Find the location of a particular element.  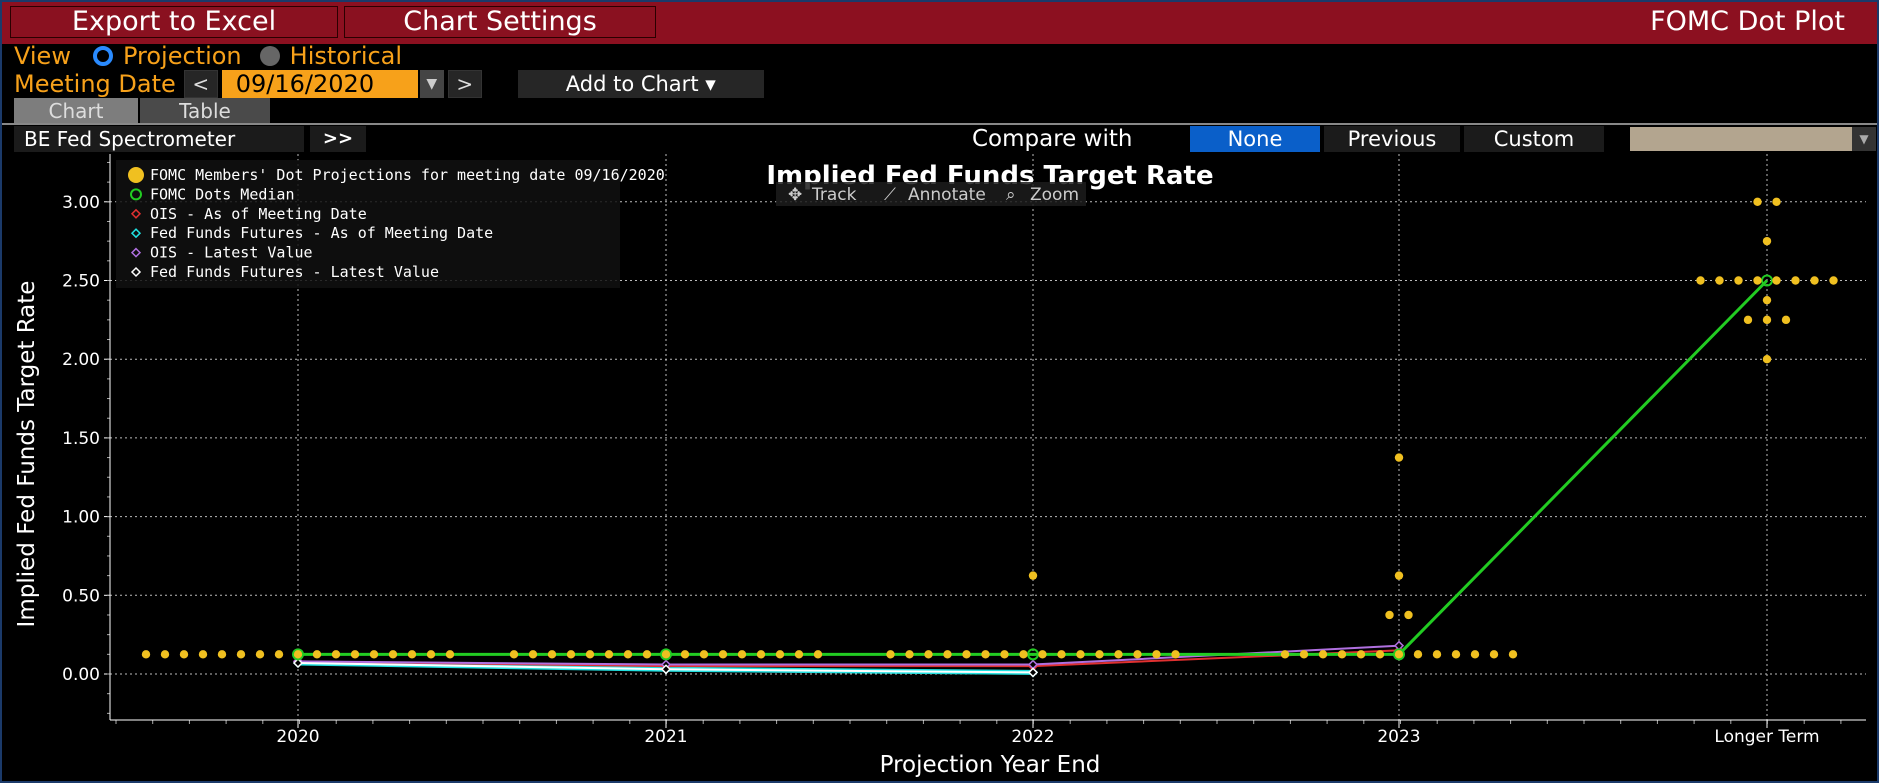

historical-label: Historical is located at coordinates (346, 56).